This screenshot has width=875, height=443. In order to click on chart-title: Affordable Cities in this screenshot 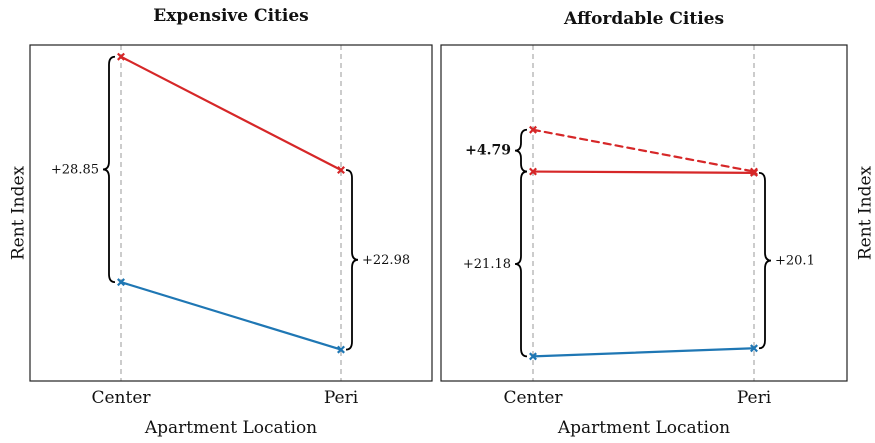, I will do `click(643, 19)`.